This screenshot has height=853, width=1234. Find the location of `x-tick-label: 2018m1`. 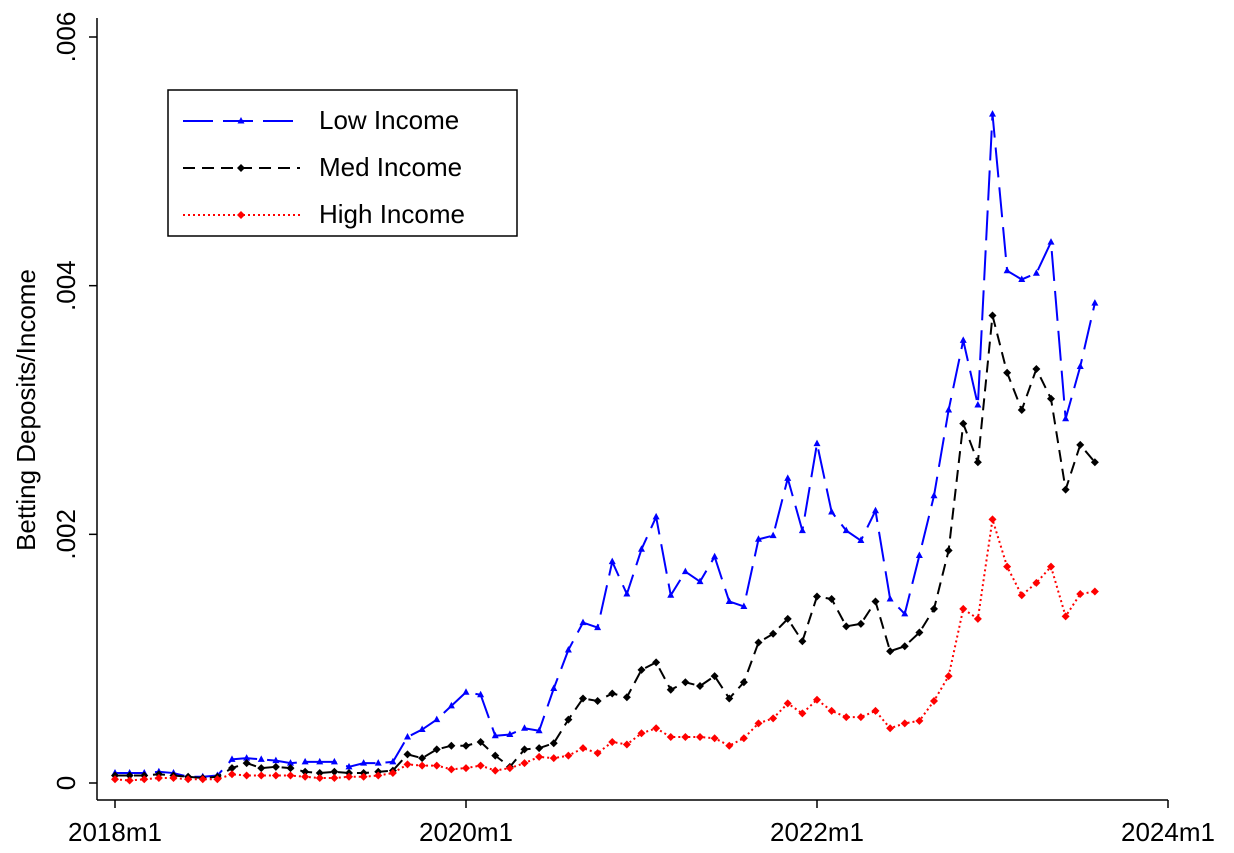

x-tick-label: 2018m1 is located at coordinates (115, 832).